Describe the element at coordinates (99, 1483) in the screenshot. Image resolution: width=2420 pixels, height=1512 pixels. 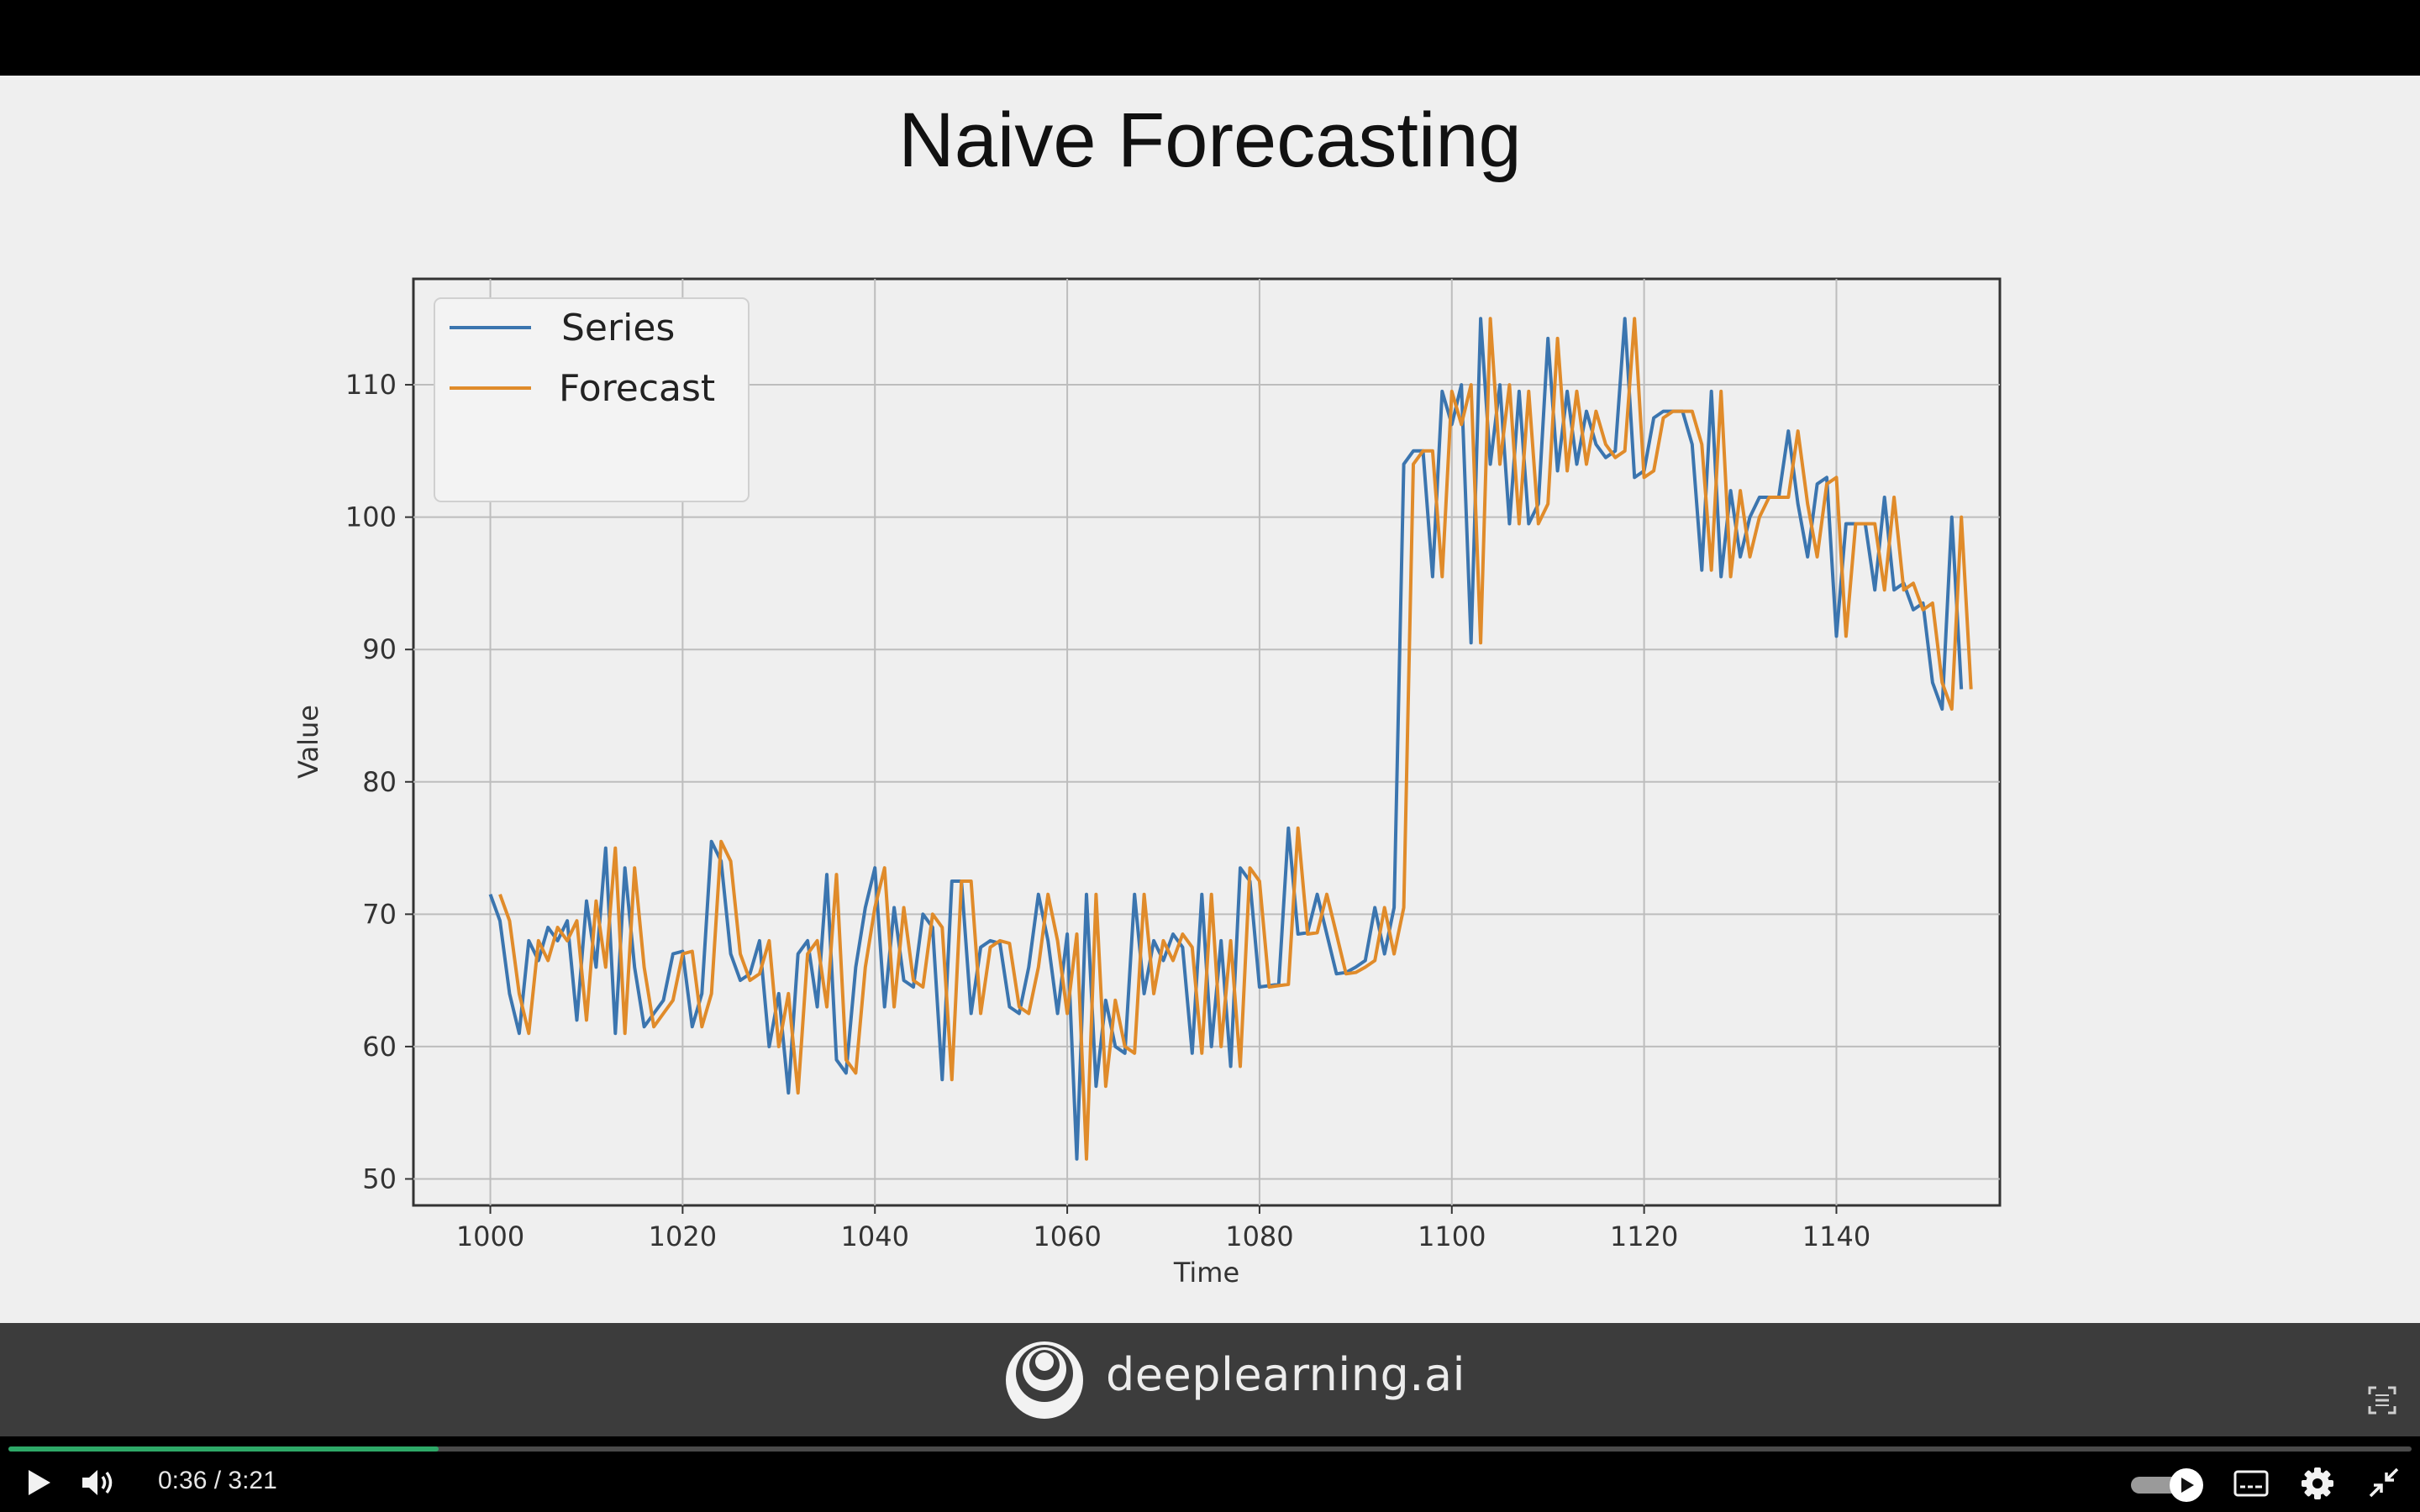
I see `volume-icon` at that location.